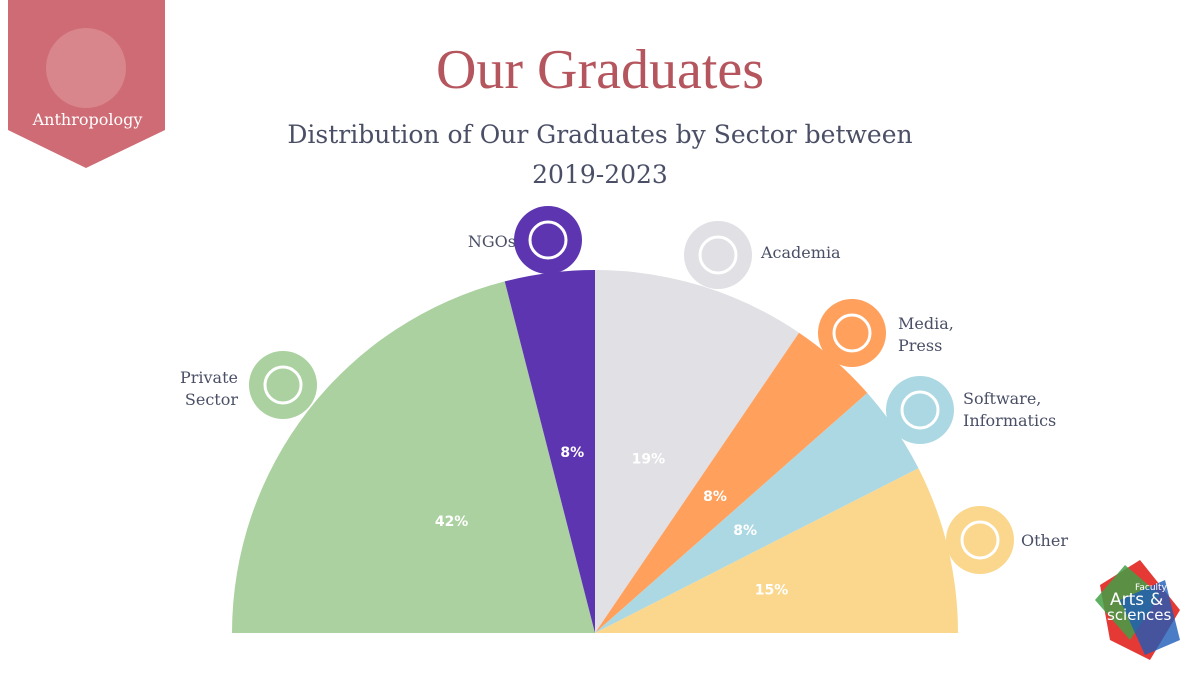 Image resolution: width=1200 pixels, height=675 pixels. What do you see at coordinates (926, 334) in the screenshot?
I see `category-label: Media, Press` at bounding box center [926, 334].